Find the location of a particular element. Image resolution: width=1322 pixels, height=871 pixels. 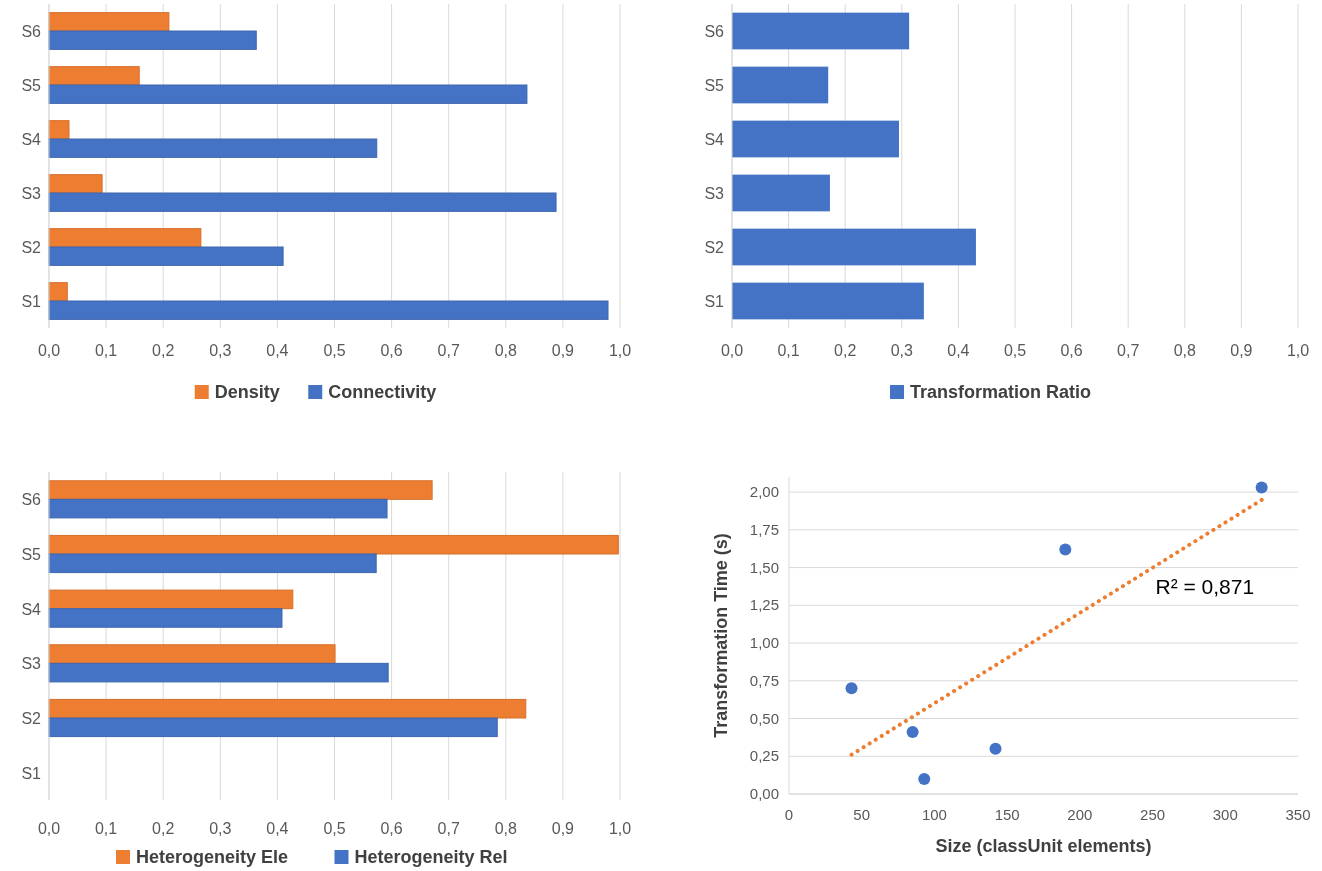

x-tick-label: 1,0 is located at coordinates (1298, 350).